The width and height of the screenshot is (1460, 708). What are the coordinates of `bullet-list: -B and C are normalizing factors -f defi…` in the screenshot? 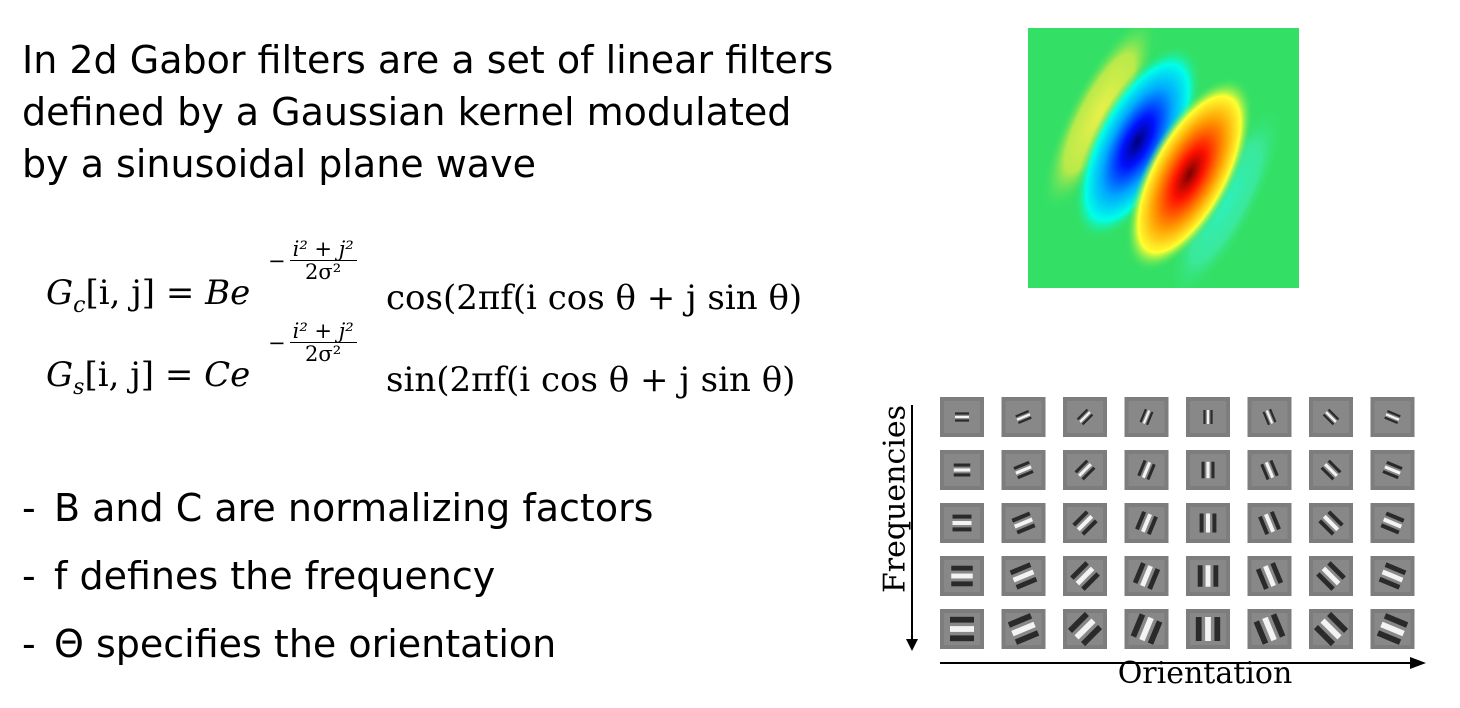 It's located at (337, 584).